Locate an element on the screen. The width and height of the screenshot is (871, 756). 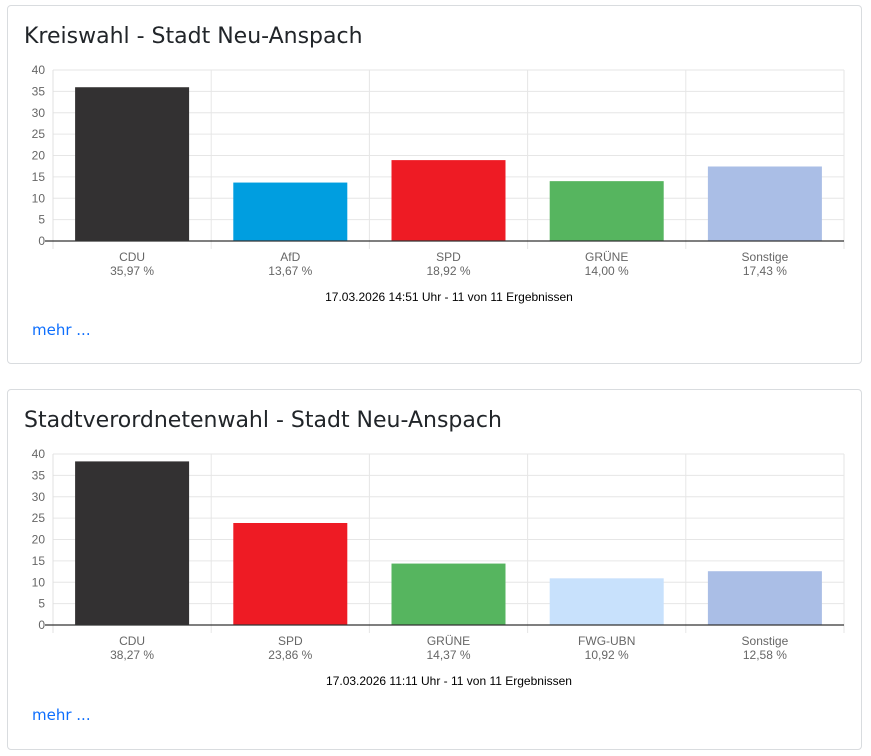
card-title: Stadtverordnetenwahl - Stadt Neu-Anspach is located at coordinates (263, 420).